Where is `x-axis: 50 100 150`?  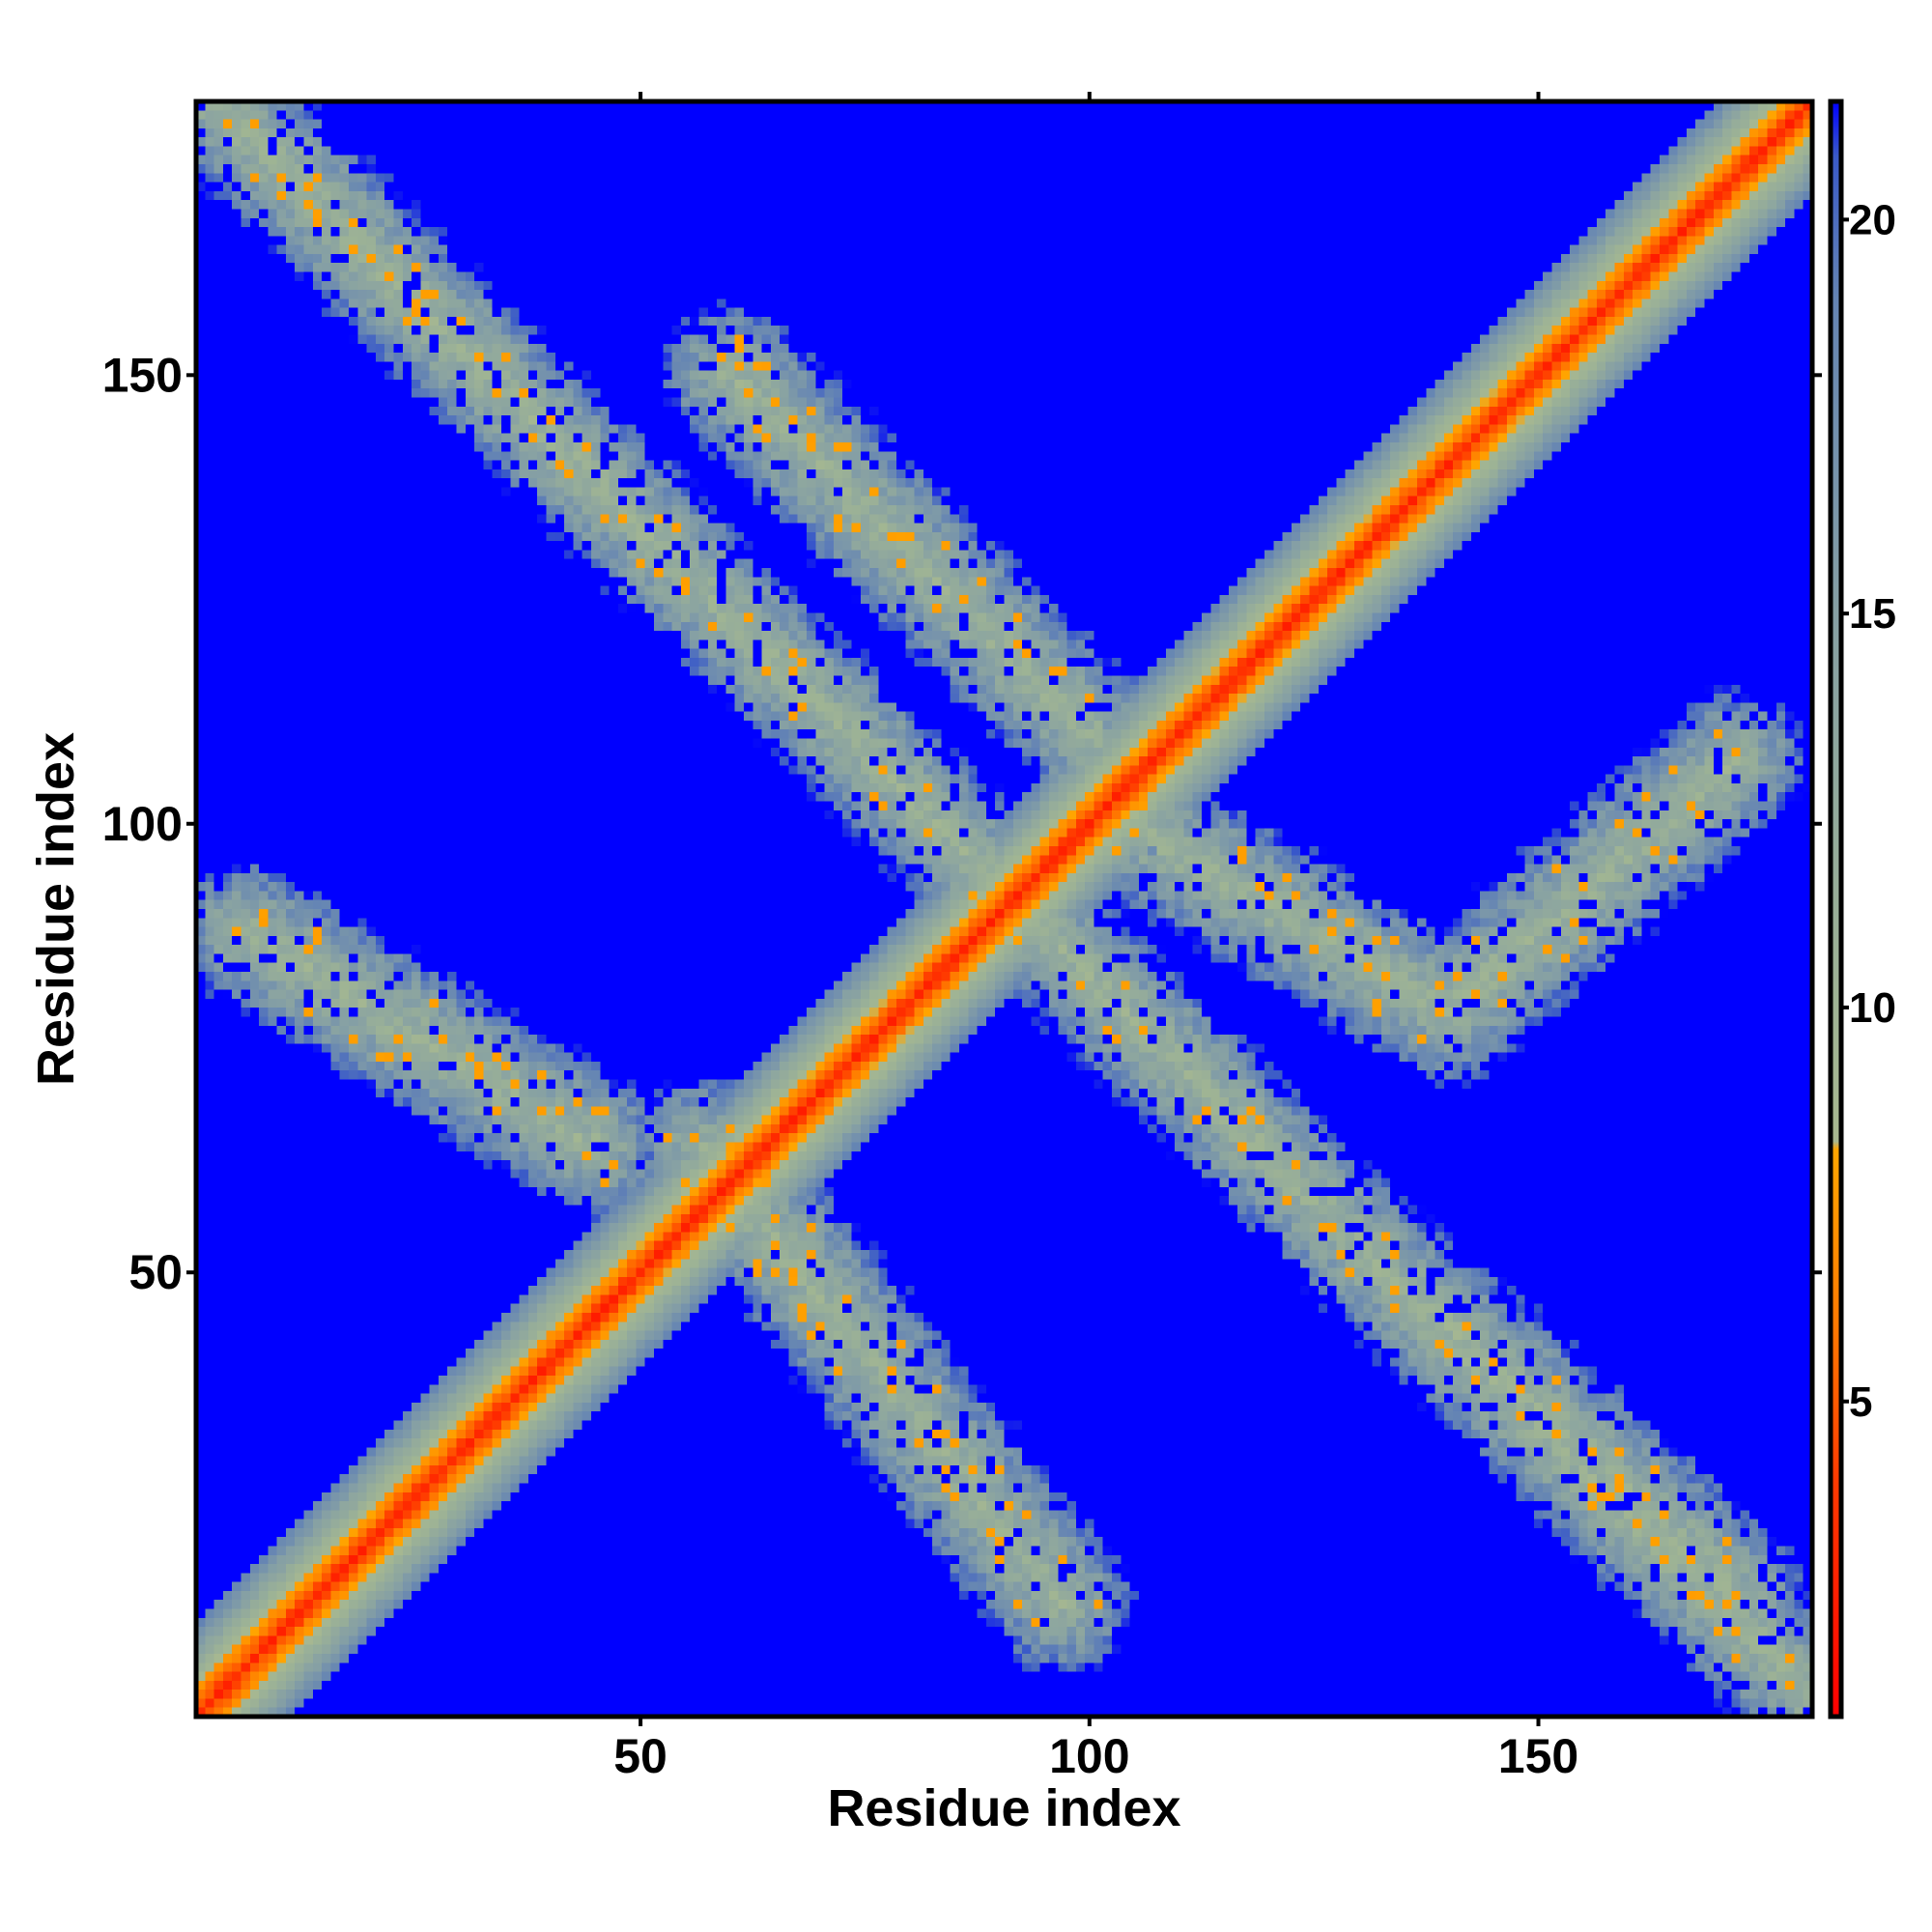
x-axis: 50 100 150 is located at coordinates (1095, 1750).